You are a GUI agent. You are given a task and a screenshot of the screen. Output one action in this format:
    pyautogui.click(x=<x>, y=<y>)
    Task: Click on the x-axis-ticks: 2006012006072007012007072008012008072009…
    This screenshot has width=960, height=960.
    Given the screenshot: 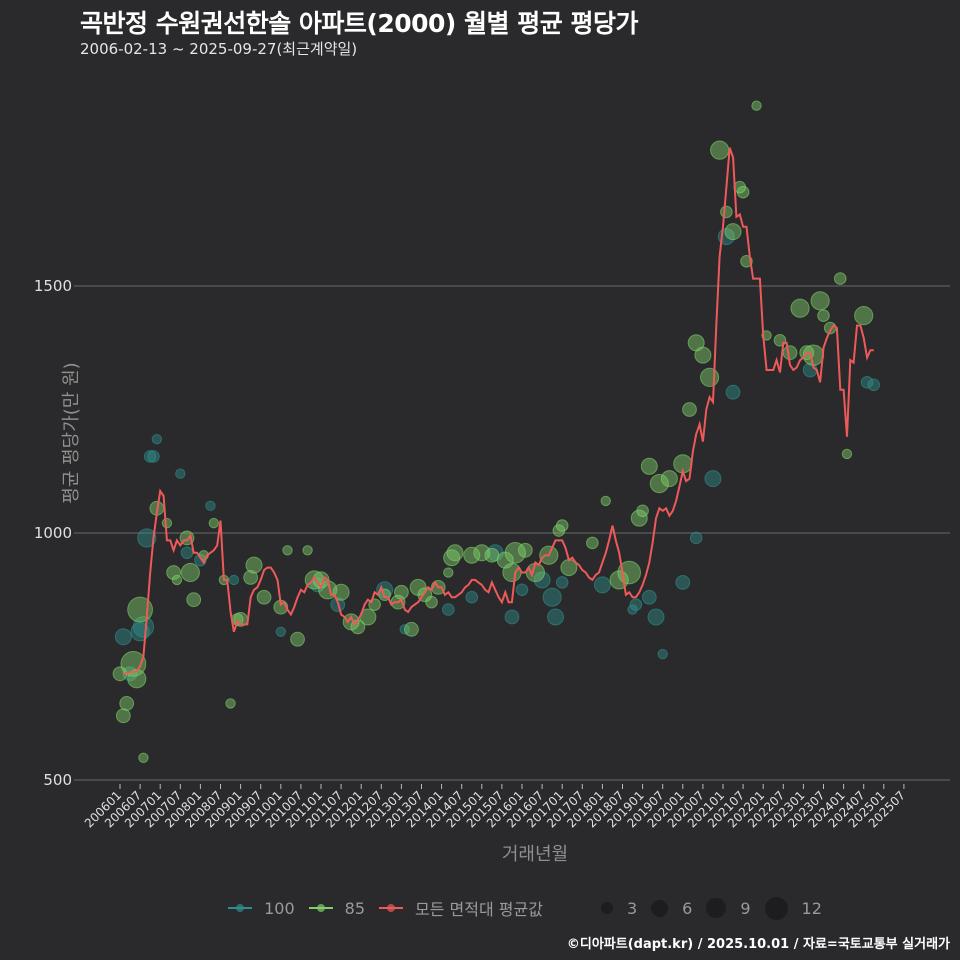 What is the action you would take?
    pyautogui.click(x=495, y=807)
    